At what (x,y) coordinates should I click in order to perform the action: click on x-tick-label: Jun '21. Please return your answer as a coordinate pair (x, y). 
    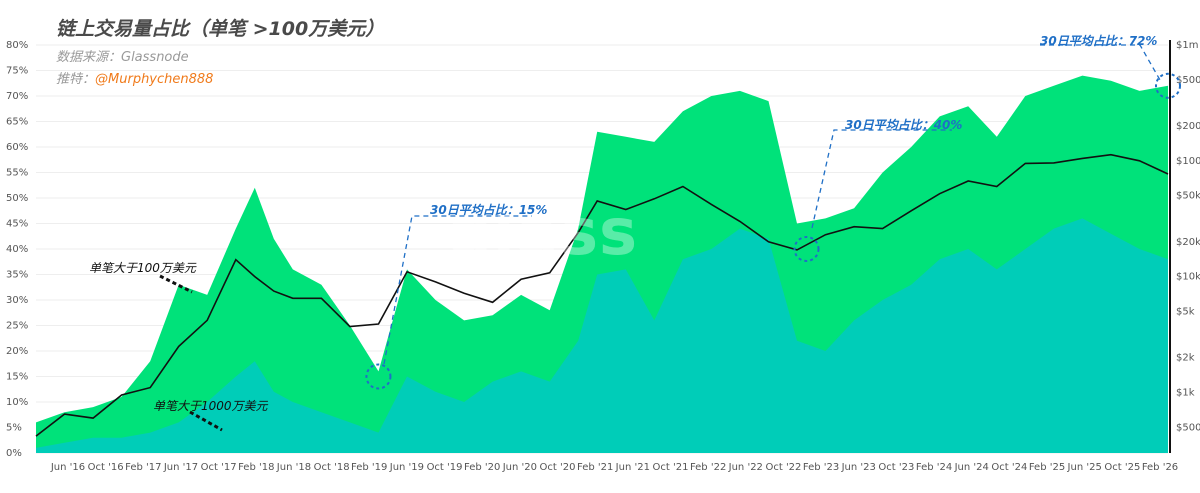
    Looking at the image, I should click on (632, 467).